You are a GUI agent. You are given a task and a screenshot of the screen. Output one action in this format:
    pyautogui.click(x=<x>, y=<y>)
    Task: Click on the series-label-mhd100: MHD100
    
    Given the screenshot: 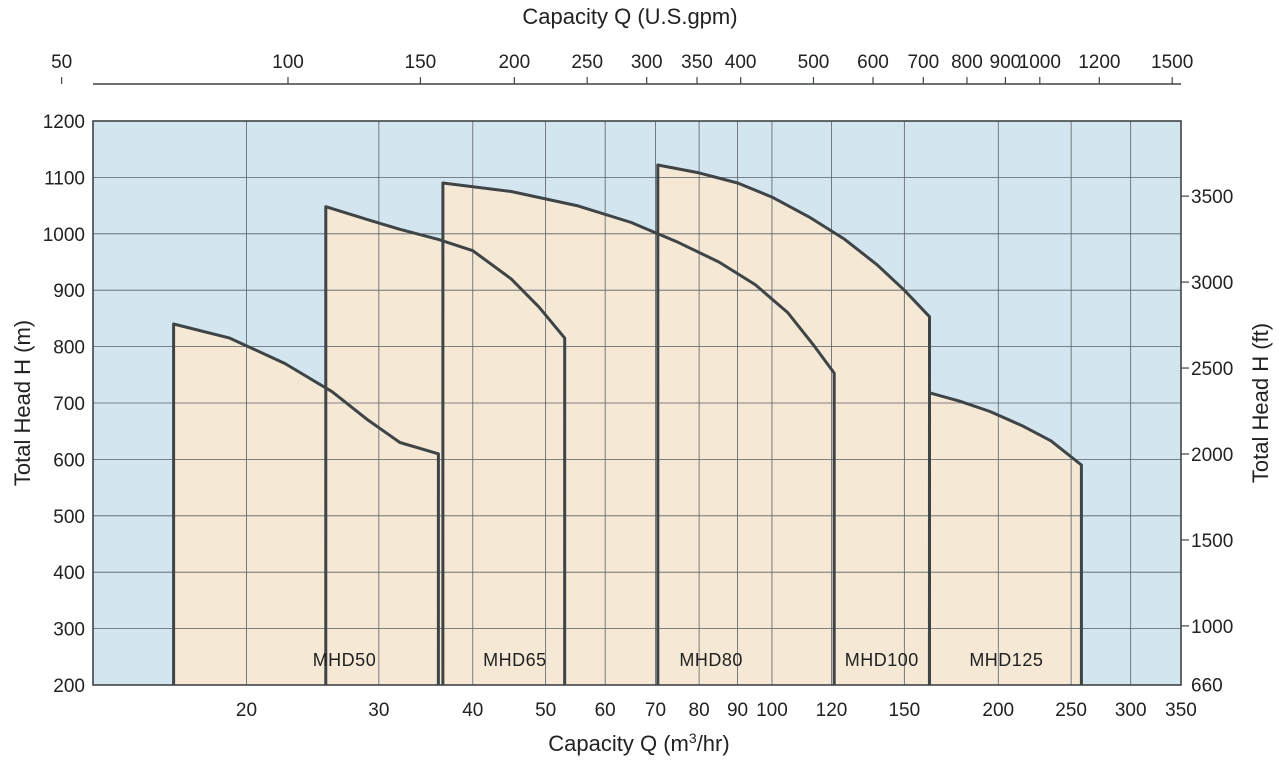 What is the action you would take?
    pyautogui.click(x=882, y=660)
    